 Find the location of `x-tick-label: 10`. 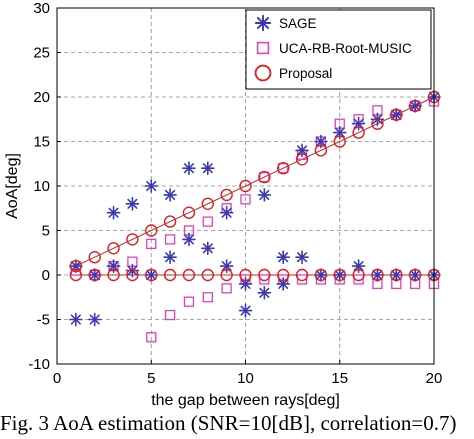

x-tick-label: 10 is located at coordinates (245, 378).